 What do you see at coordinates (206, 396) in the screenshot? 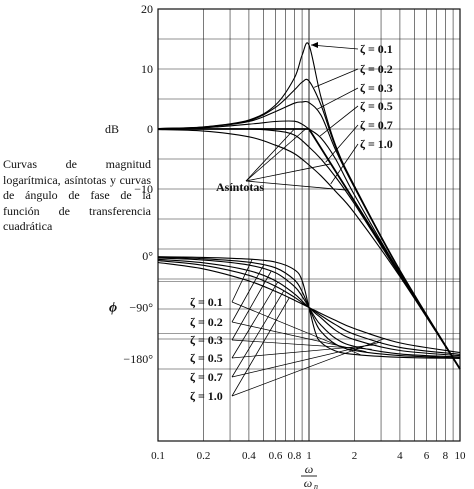
I see `phase-zeta-label: ζ = 1.0` at bounding box center [206, 396].